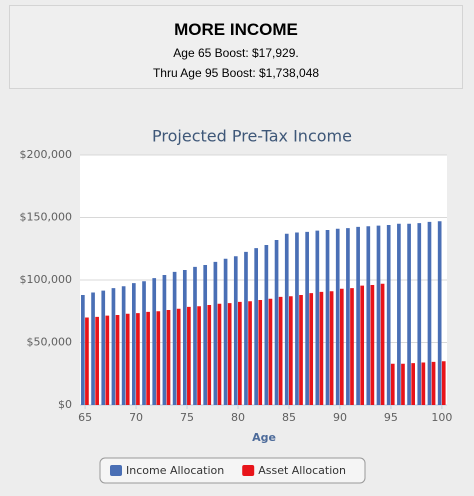 Image resolution: width=474 pixels, height=496 pixels. I want to click on x-tick-label: 80, so click(238, 417).